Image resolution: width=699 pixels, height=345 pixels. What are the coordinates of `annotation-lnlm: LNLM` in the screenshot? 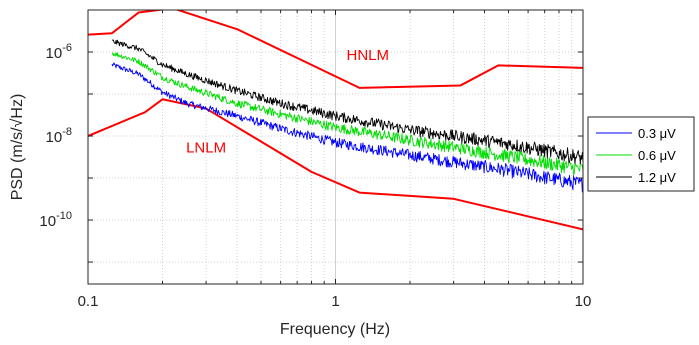 It's located at (206, 148).